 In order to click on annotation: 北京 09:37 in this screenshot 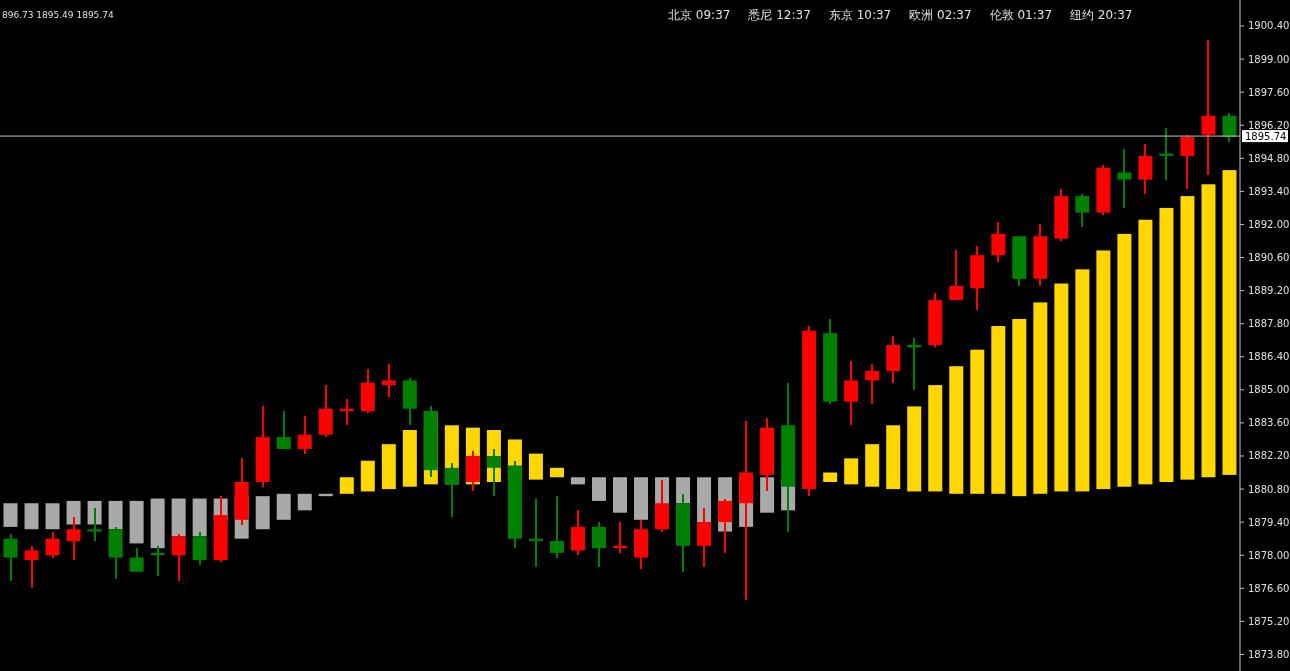, I will do `click(699, 15)`.